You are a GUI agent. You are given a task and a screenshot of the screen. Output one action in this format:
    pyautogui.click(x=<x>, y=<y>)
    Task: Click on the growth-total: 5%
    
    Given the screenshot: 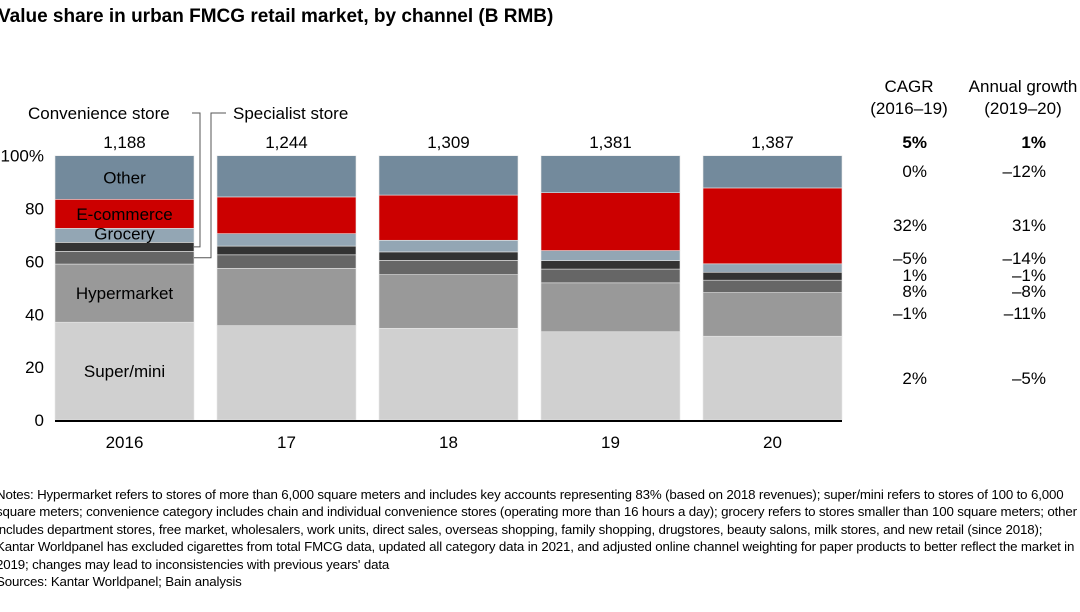 What is the action you would take?
    pyautogui.click(x=914, y=142)
    